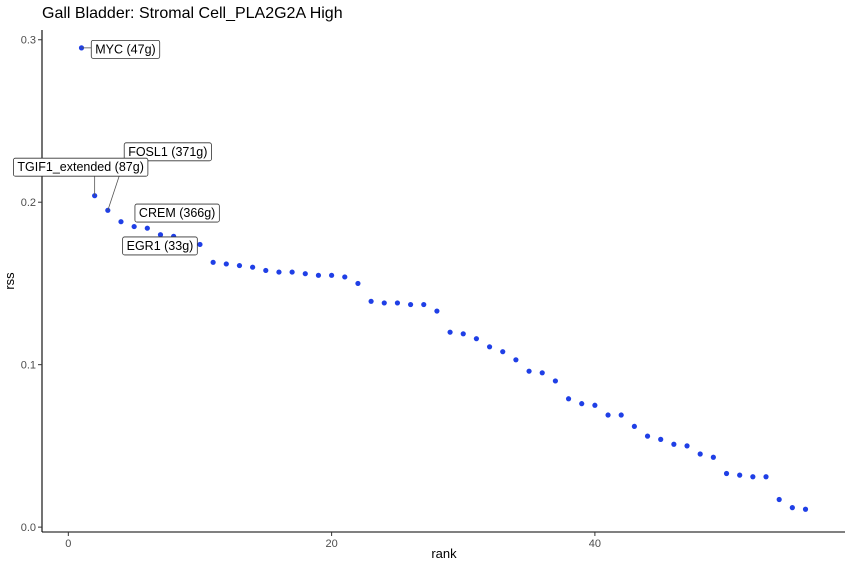 The image size is (851, 568). What do you see at coordinates (444, 553) in the screenshot?
I see `x-axis-title: rank` at bounding box center [444, 553].